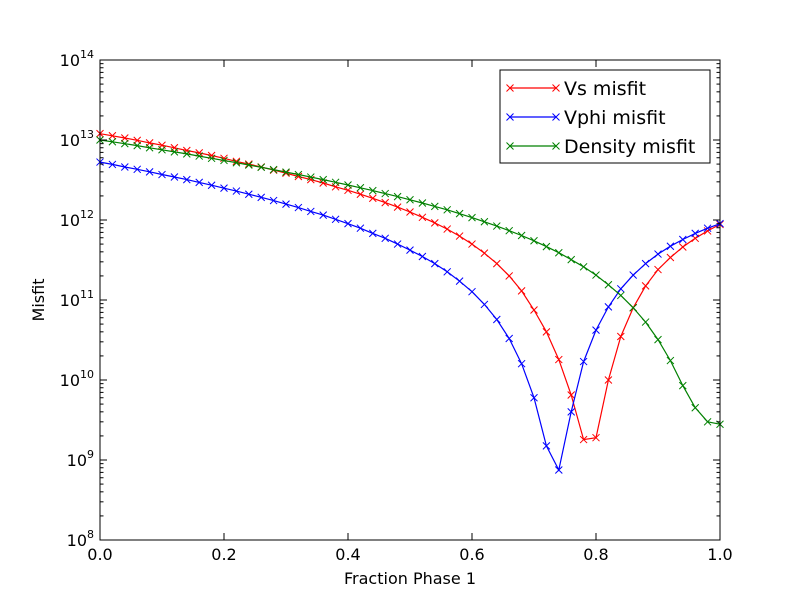 Image resolution: width=800 pixels, height=600 pixels. What do you see at coordinates (80, 539) in the screenshot?
I see `y-tick-label: 10⁸` at bounding box center [80, 539].